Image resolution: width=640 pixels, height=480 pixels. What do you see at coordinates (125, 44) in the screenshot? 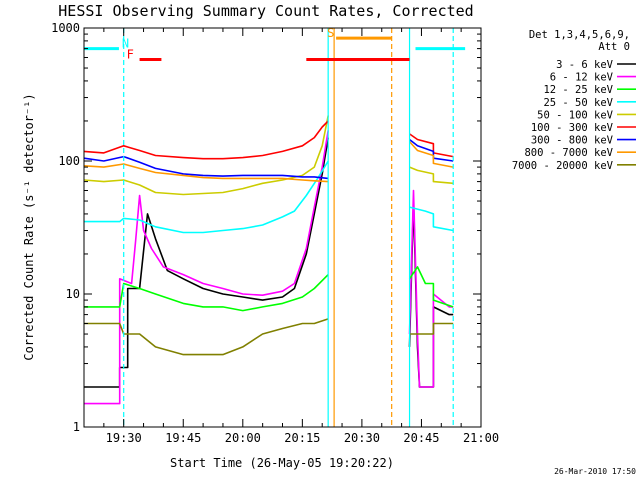
I see `flag-bar-label: N` at bounding box center [125, 44].